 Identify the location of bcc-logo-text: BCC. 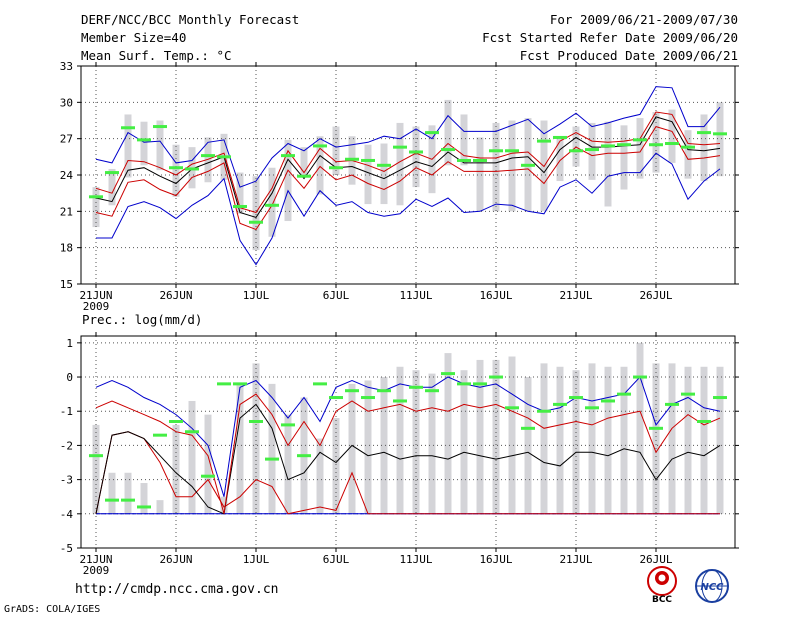
(662, 600).